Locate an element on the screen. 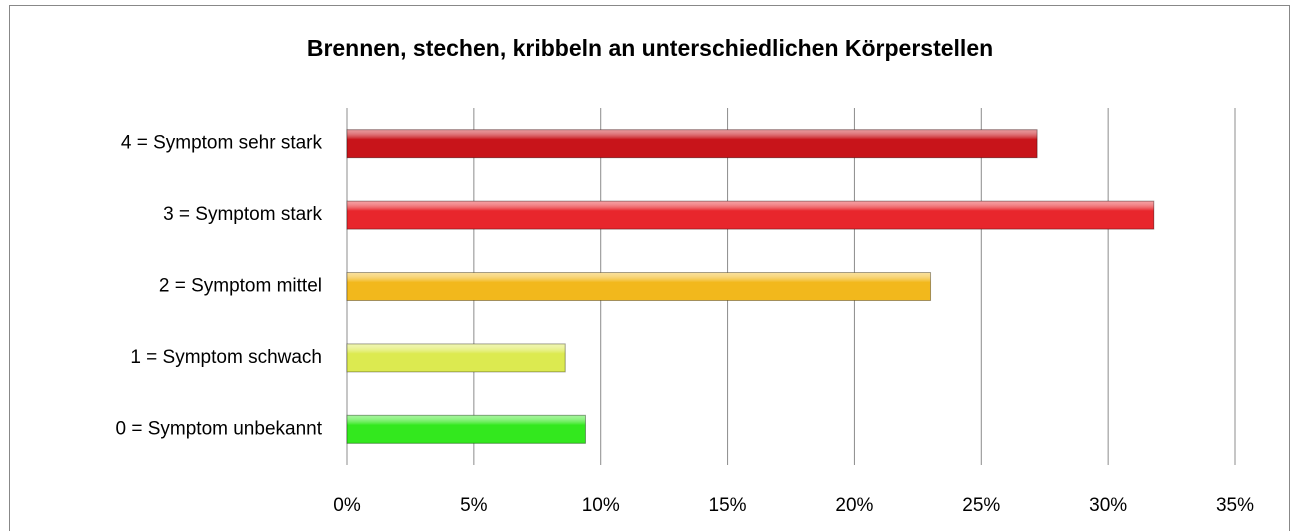  x-tick-label: 20% is located at coordinates (854, 505).